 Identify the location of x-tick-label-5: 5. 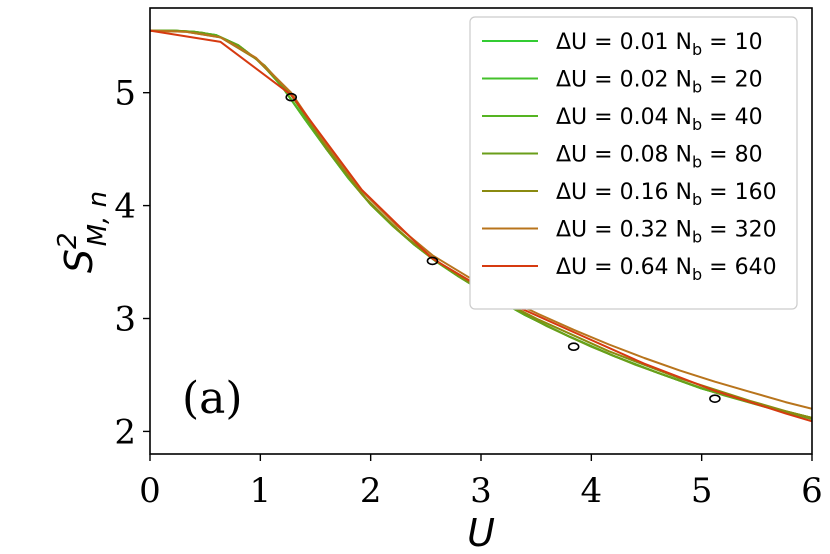
(702, 491).